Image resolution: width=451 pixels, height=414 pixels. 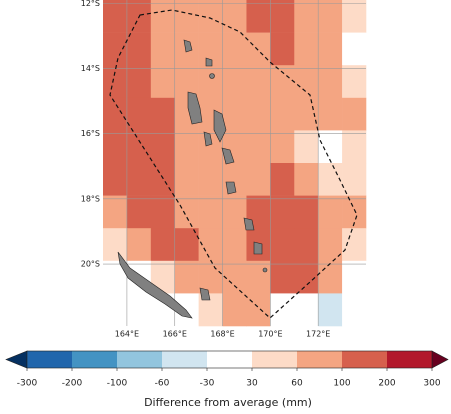 I want to click on lat-label: 20°S, so click(x=90, y=264).